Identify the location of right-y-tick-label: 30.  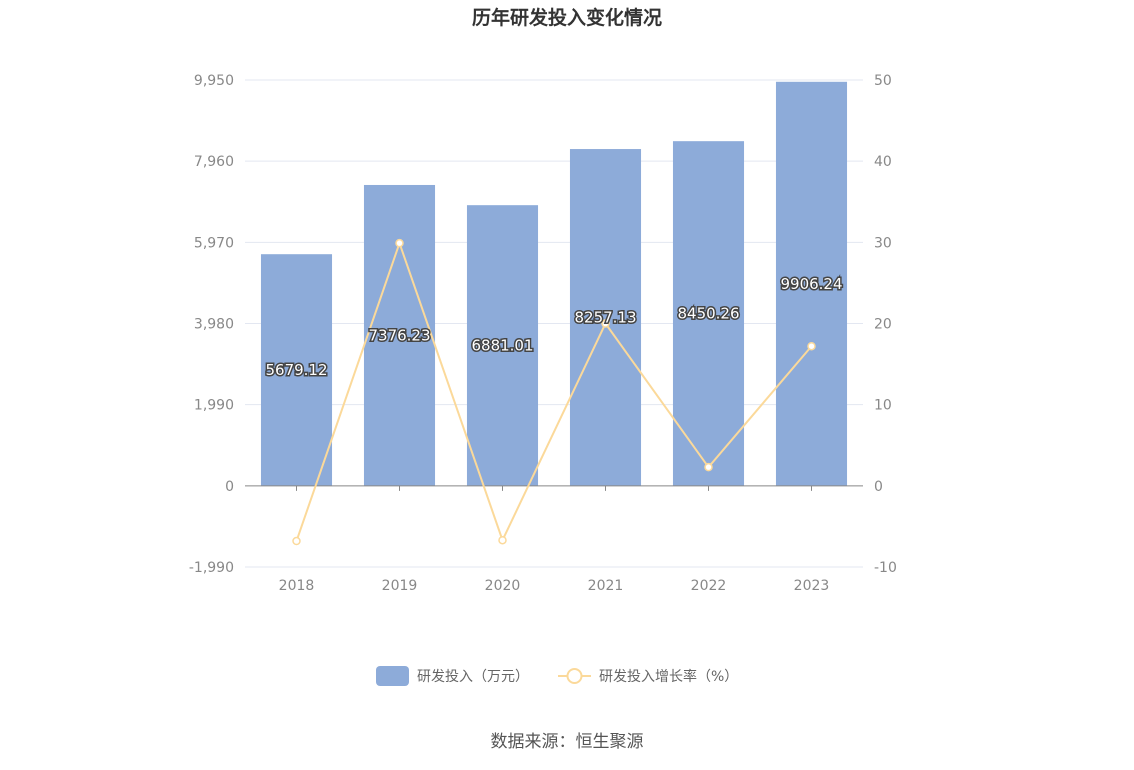
(883, 243).